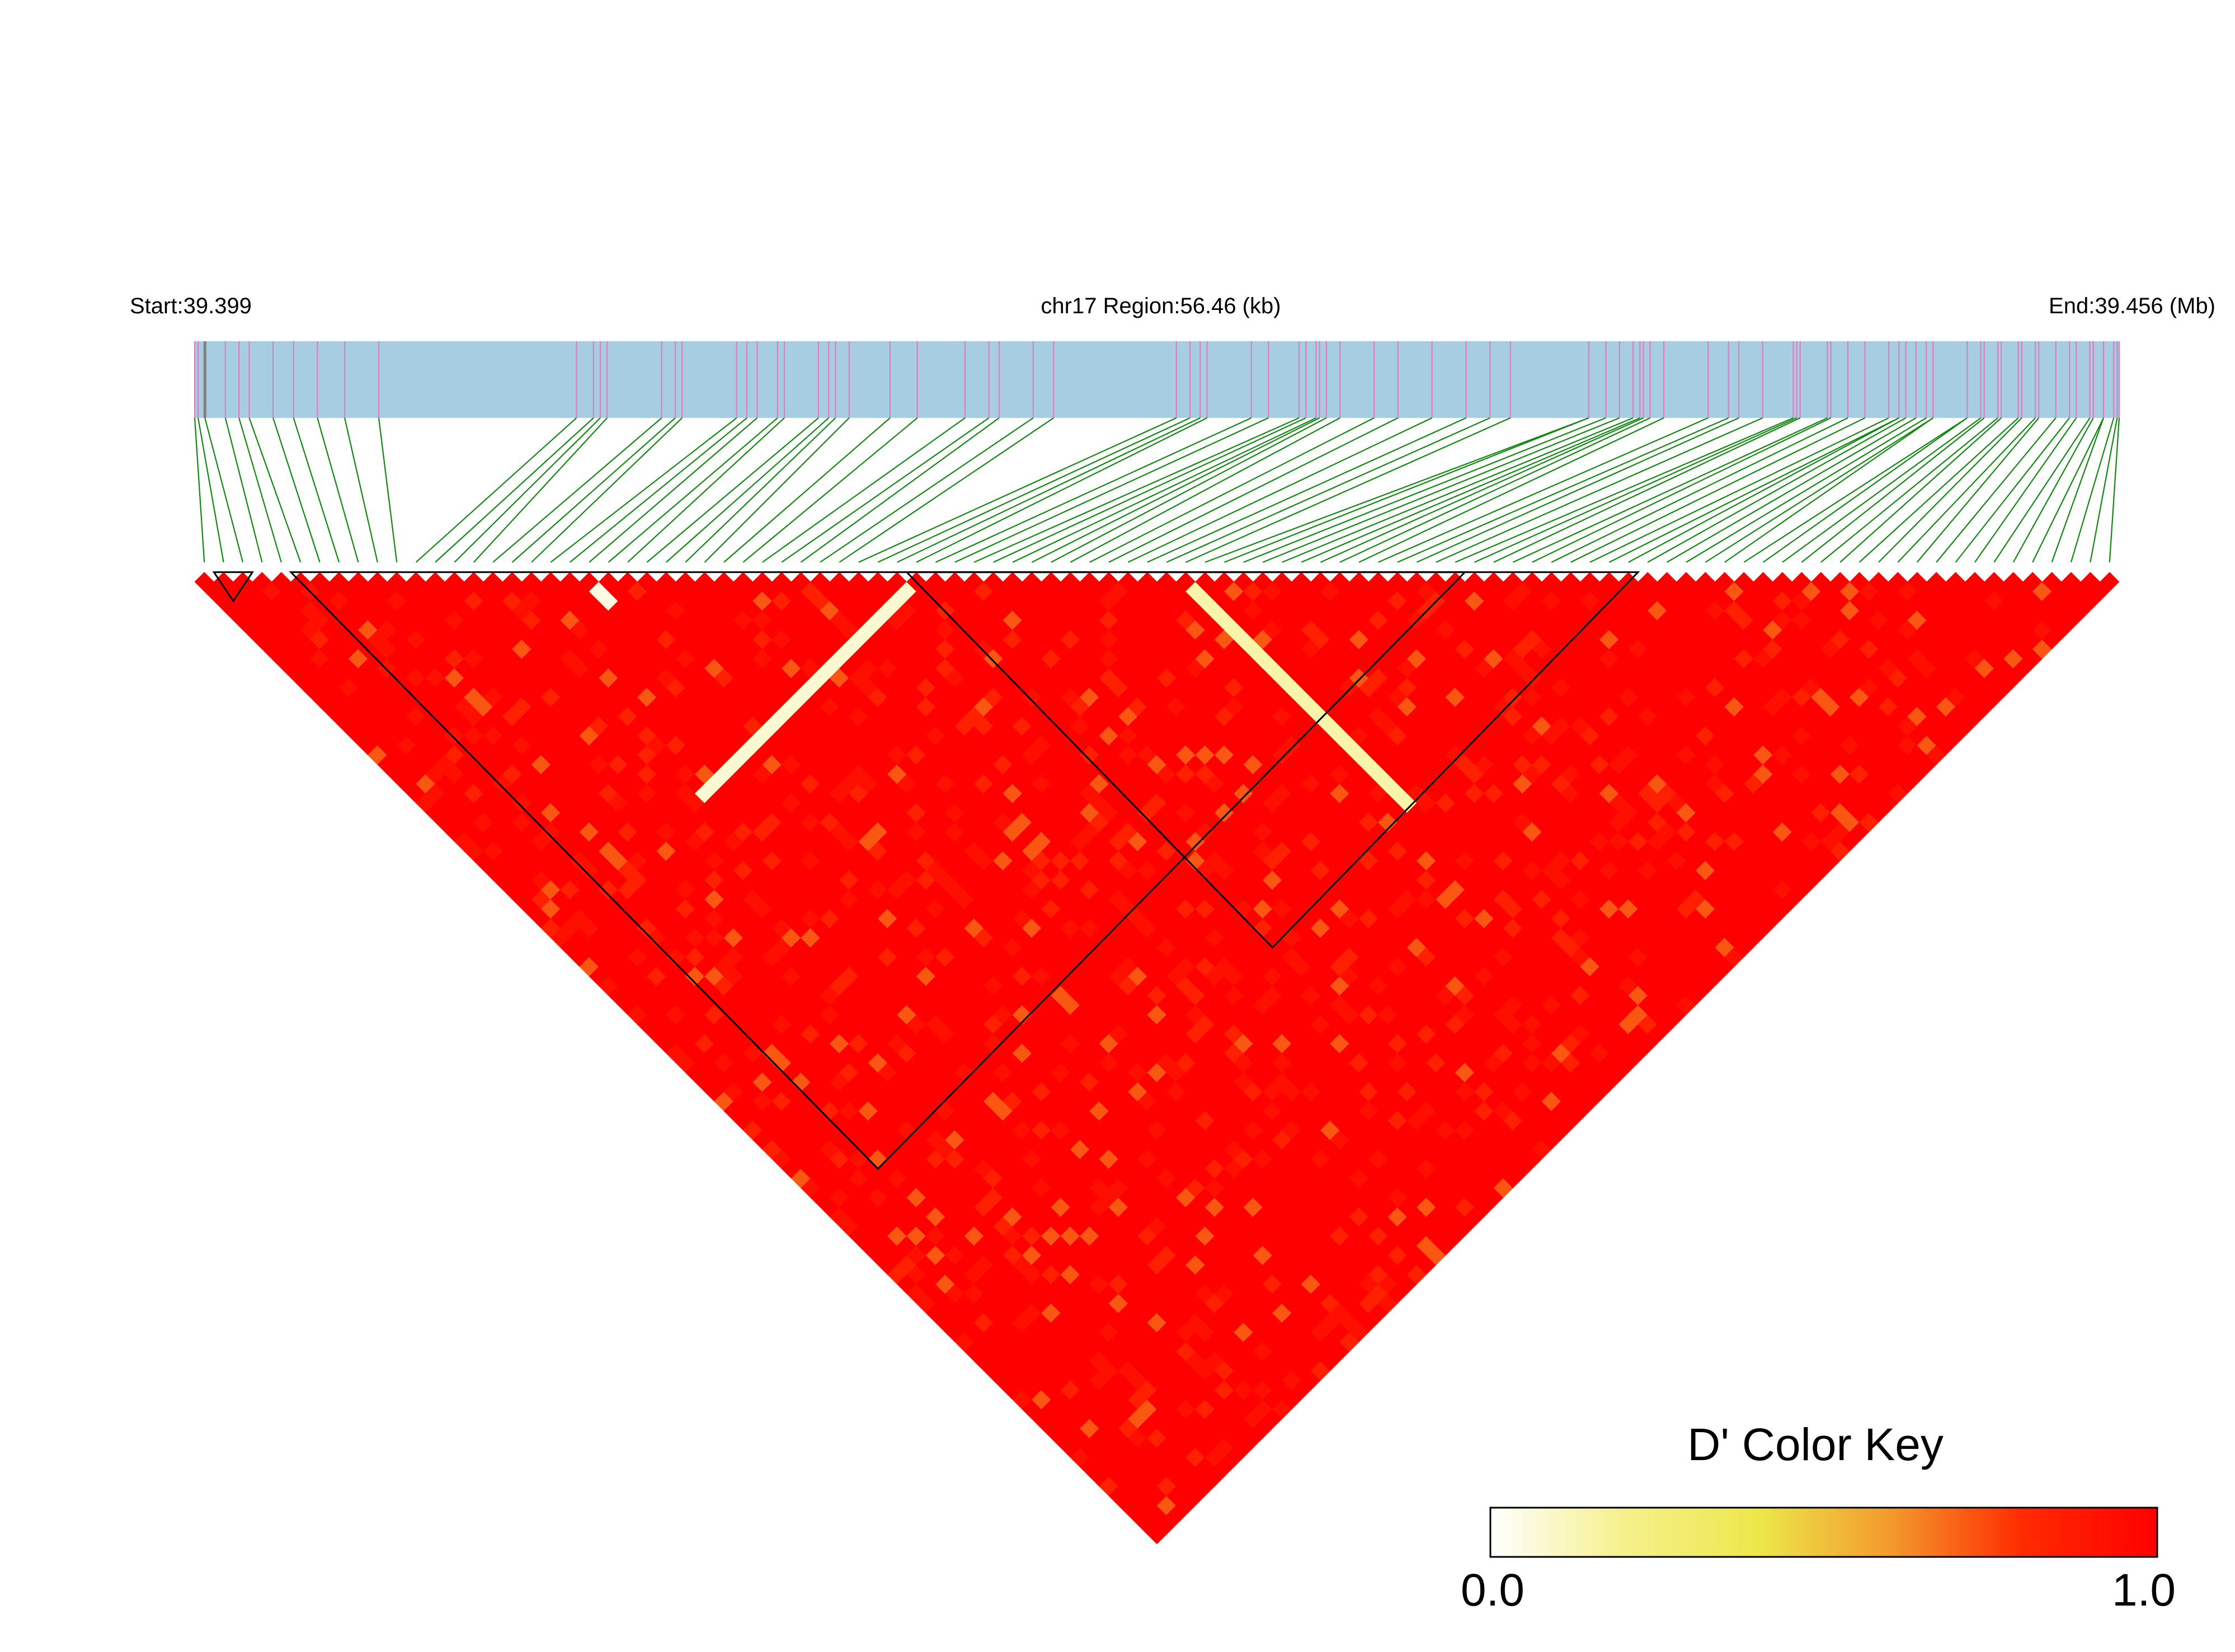 Image resolution: width=2235 pixels, height=1652 pixels. What do you see at coordinates (191, 306) in the screenshot?
I see `start-label: Start:39.399` at bounding box center [191, 306].